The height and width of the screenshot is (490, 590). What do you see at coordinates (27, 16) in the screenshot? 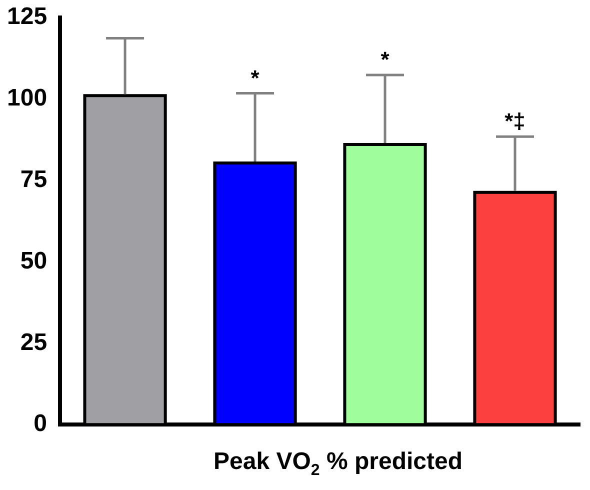
I see `y-tick-label: 125` at bounding box center [27, 16].